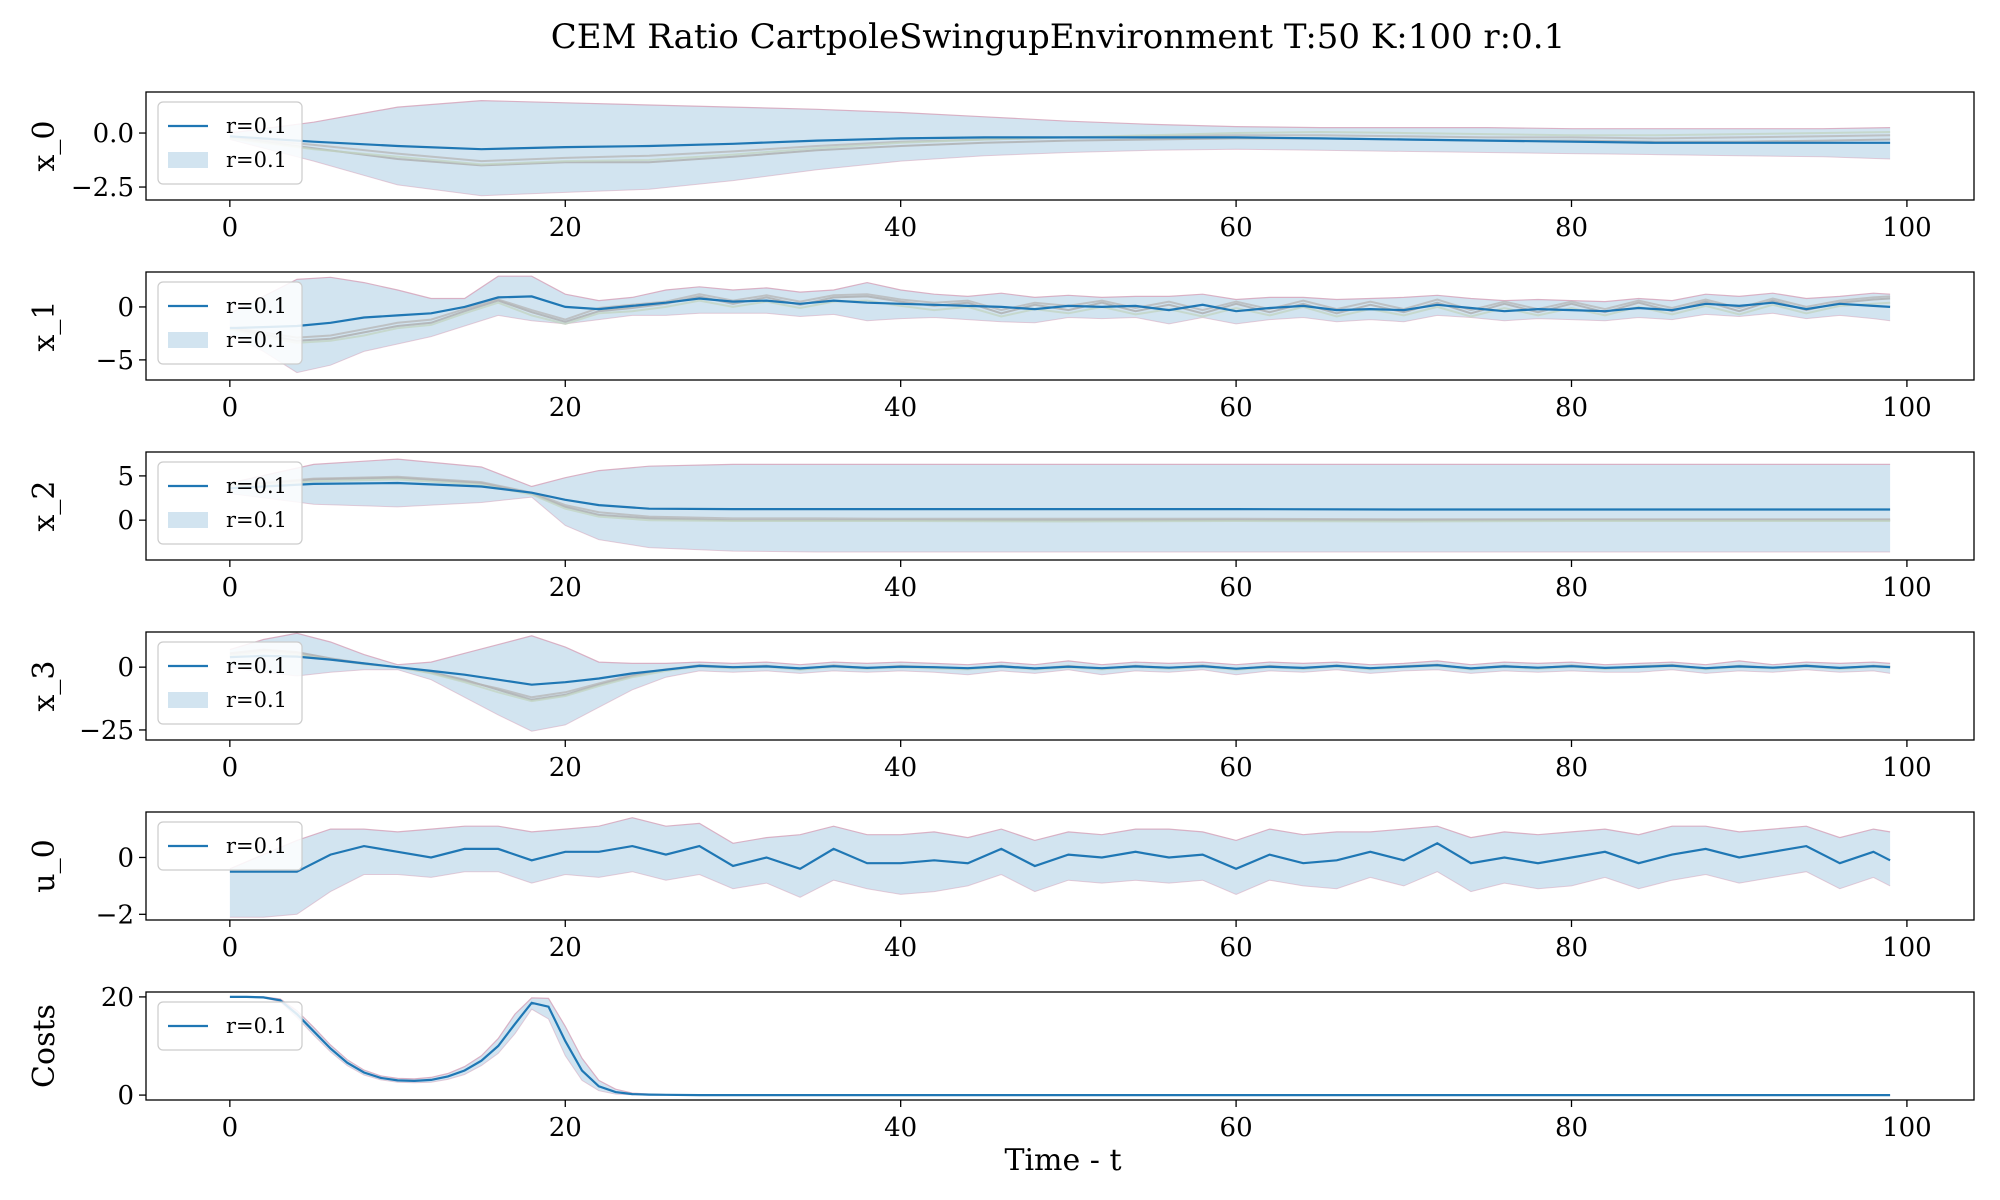 Image resolution: width=2000 pixels, height=1200 pixels. What do you see at coordinates (113, 134) in the screenshot?
I see `y-tick-label: 0.0` at bounding box center [113, 134].